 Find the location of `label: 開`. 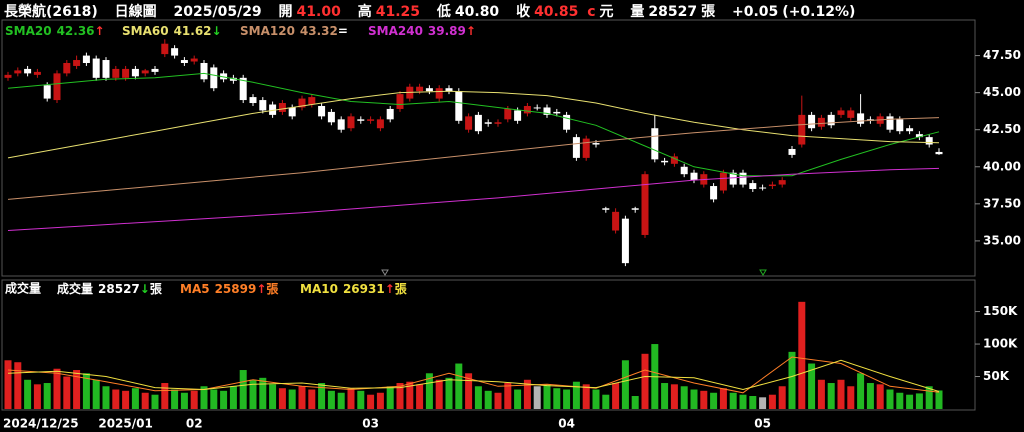

label: 開 is located at coordinates (285, 12).